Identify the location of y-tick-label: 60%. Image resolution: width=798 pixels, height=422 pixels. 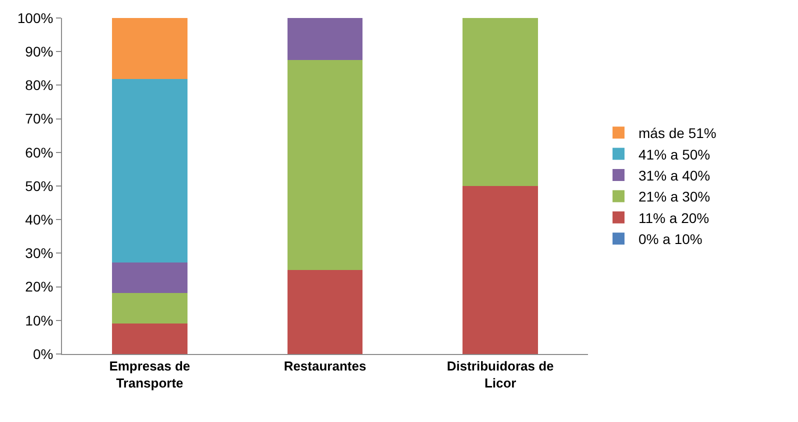
(39, 152).